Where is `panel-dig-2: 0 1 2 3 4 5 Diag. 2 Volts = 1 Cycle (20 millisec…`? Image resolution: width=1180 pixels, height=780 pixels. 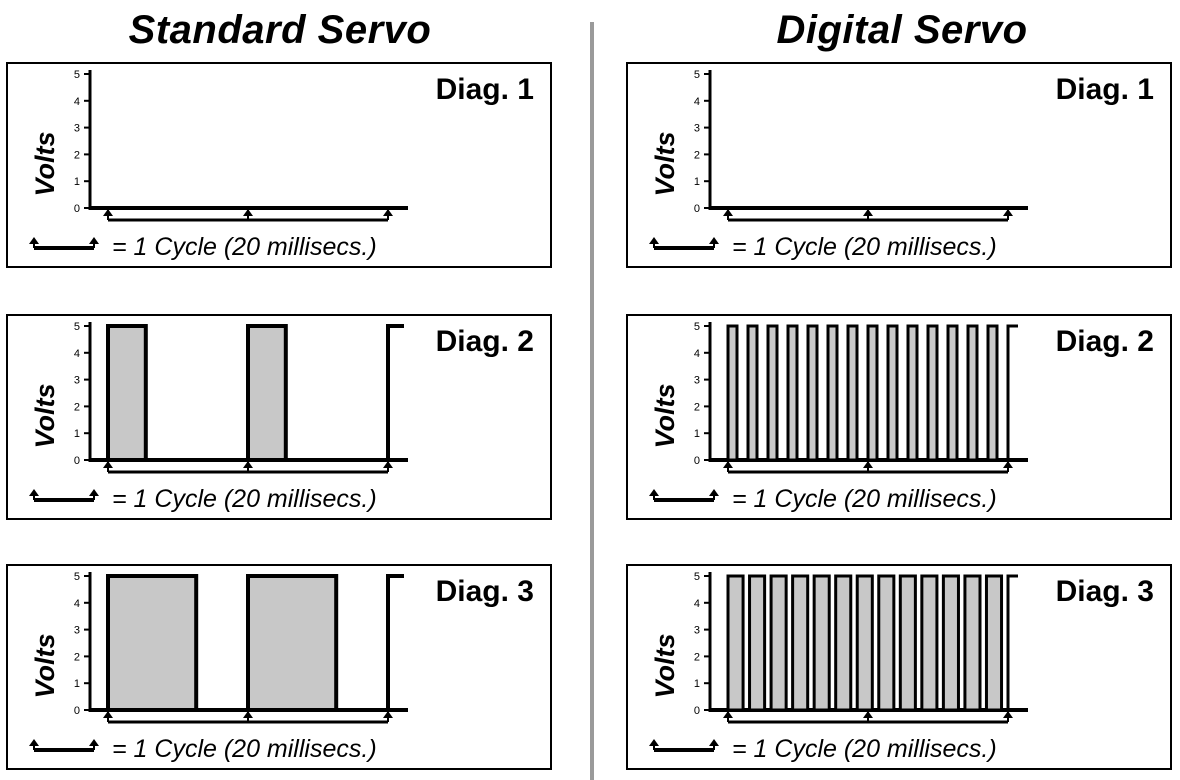 panel-dig-2: 0 1 2 3 4 5 Diag. 2 Volts = 1 Cycle (20 millisec… is located at coordinates (899, 417).